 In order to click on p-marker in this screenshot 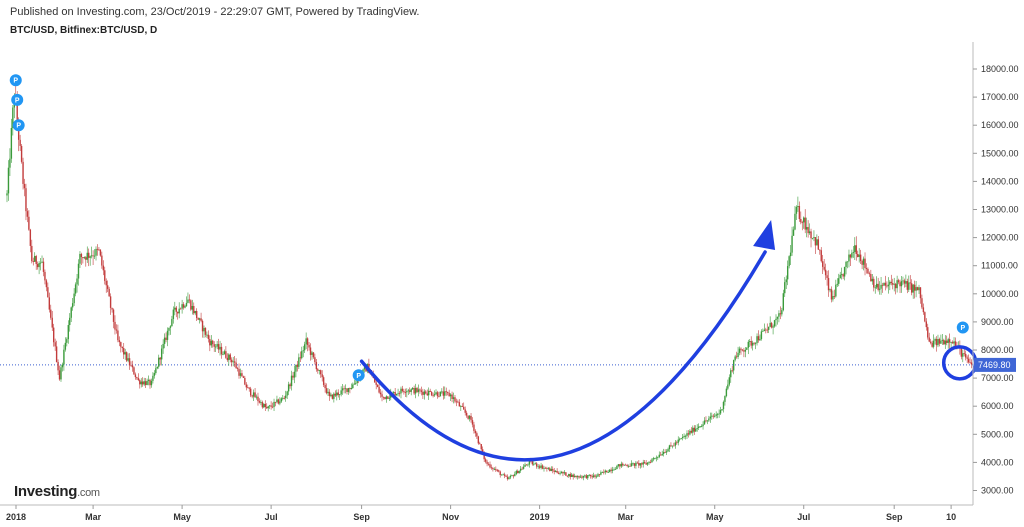, I will do `click(15, 80)`.